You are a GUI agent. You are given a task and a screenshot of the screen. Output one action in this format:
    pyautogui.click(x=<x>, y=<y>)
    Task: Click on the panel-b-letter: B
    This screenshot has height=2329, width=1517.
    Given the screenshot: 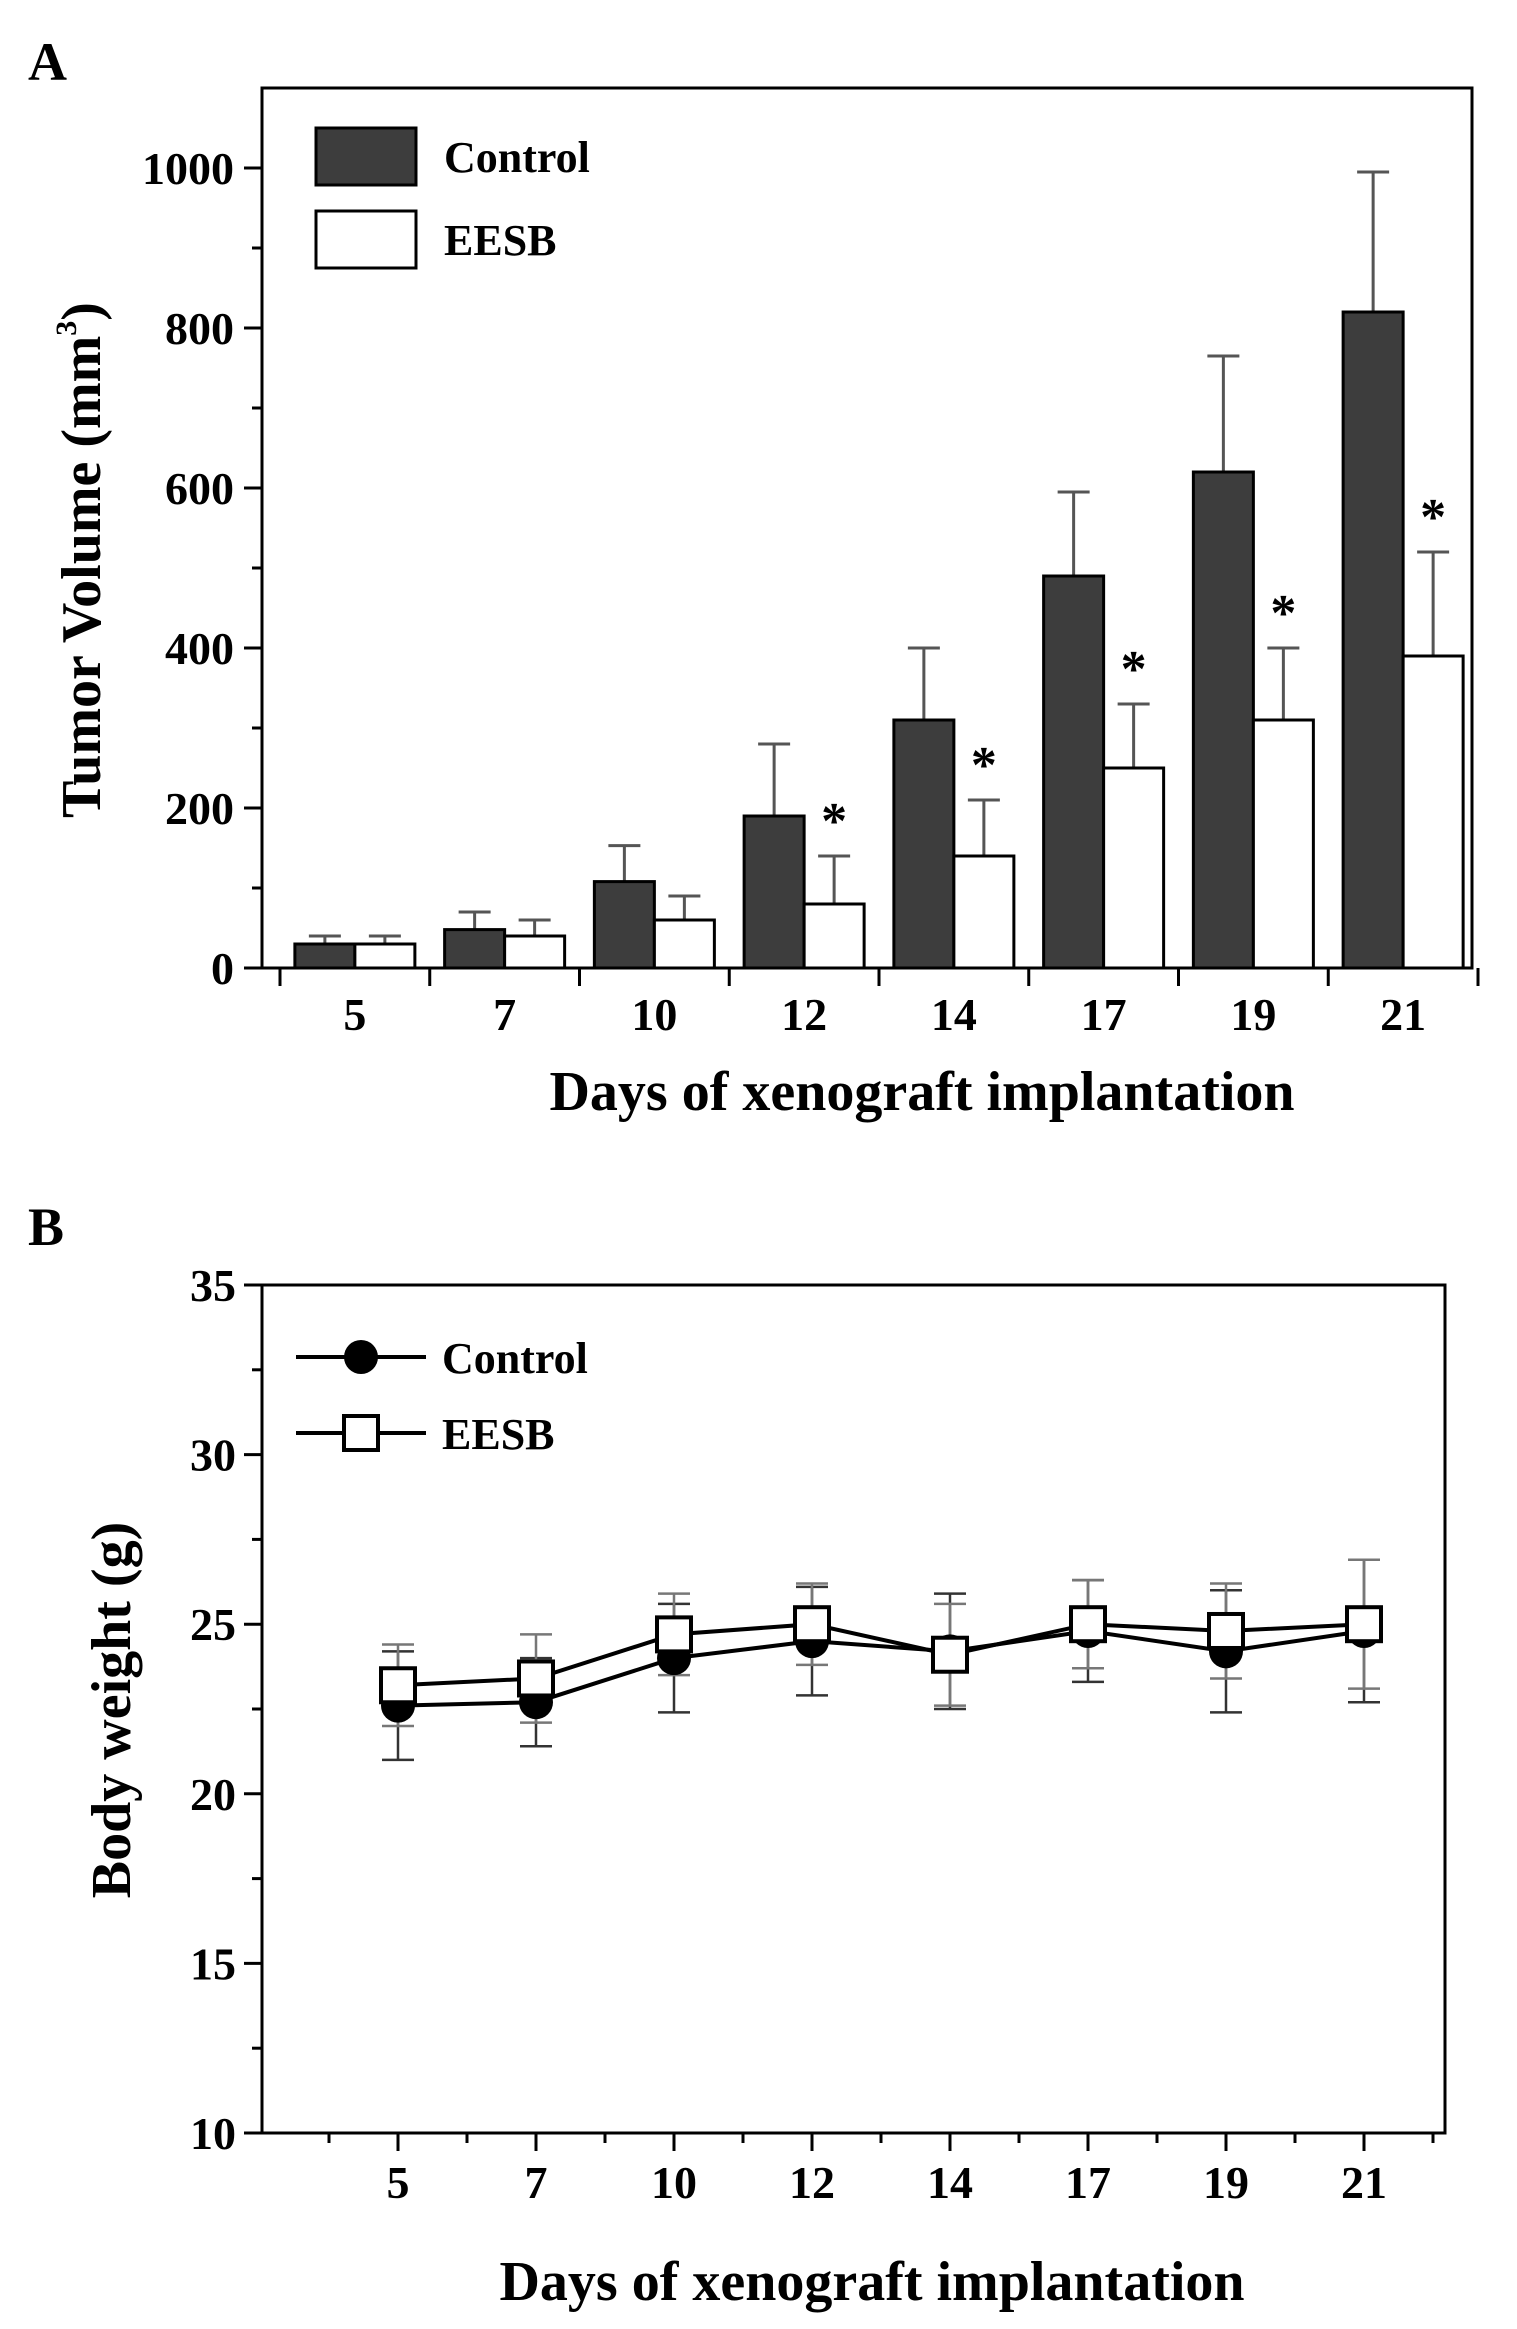 What is the action you would take?
    pyautogui.click(x=46, y=1227)
    